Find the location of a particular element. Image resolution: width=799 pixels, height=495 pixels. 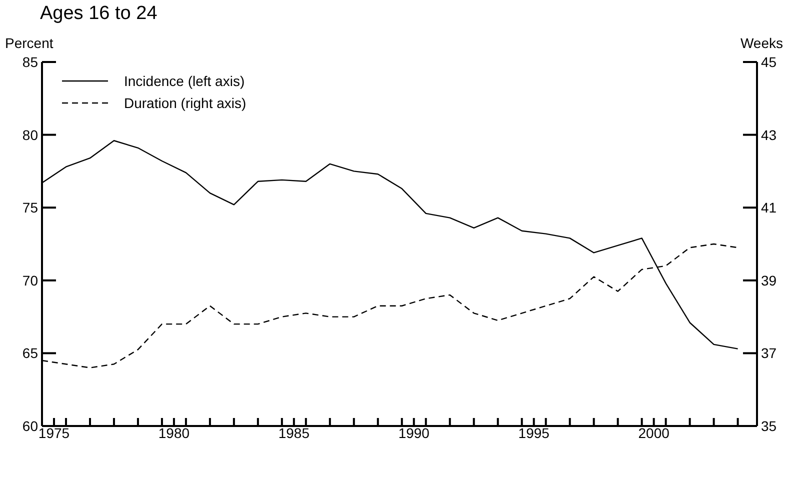

y2-tick-label: 43 is located at coordinates (769, 134).